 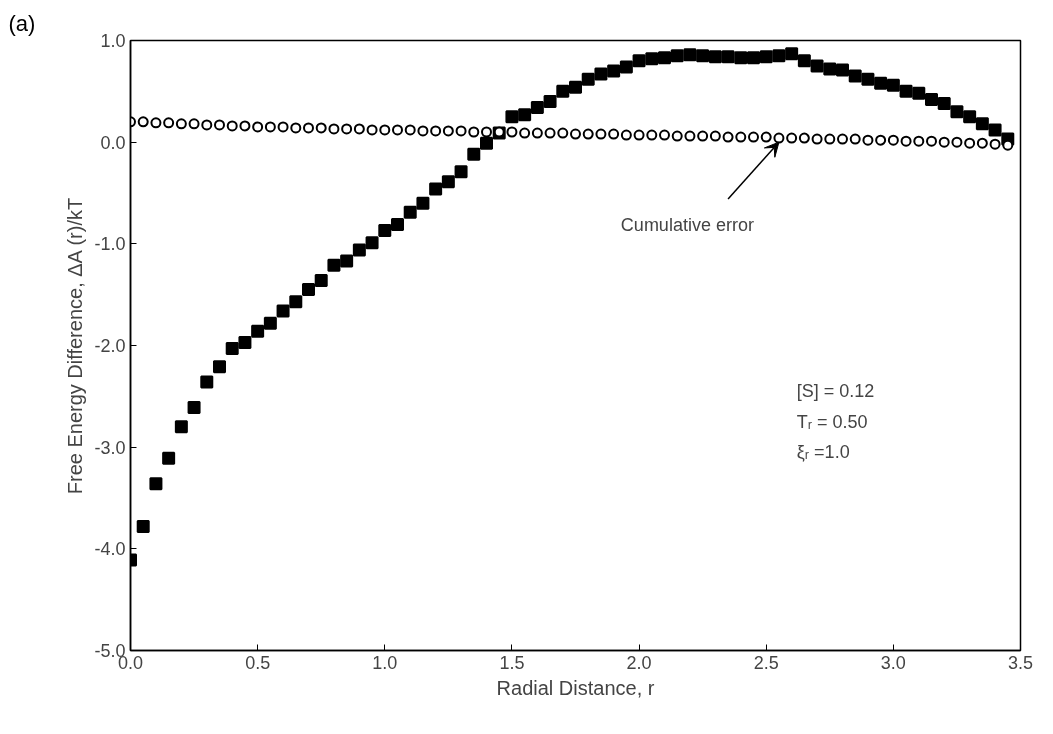 I want to click on x-axis-title: Radial Distance, r, so click(x=575, y=687).